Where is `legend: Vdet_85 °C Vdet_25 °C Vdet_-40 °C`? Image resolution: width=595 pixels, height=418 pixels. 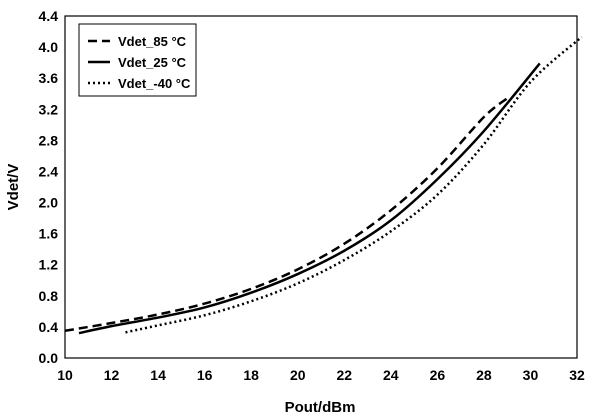 legend: Vdet_85 °C Vdet_25 °C Vdet_-40 °C is located at coordinates (137, 60).